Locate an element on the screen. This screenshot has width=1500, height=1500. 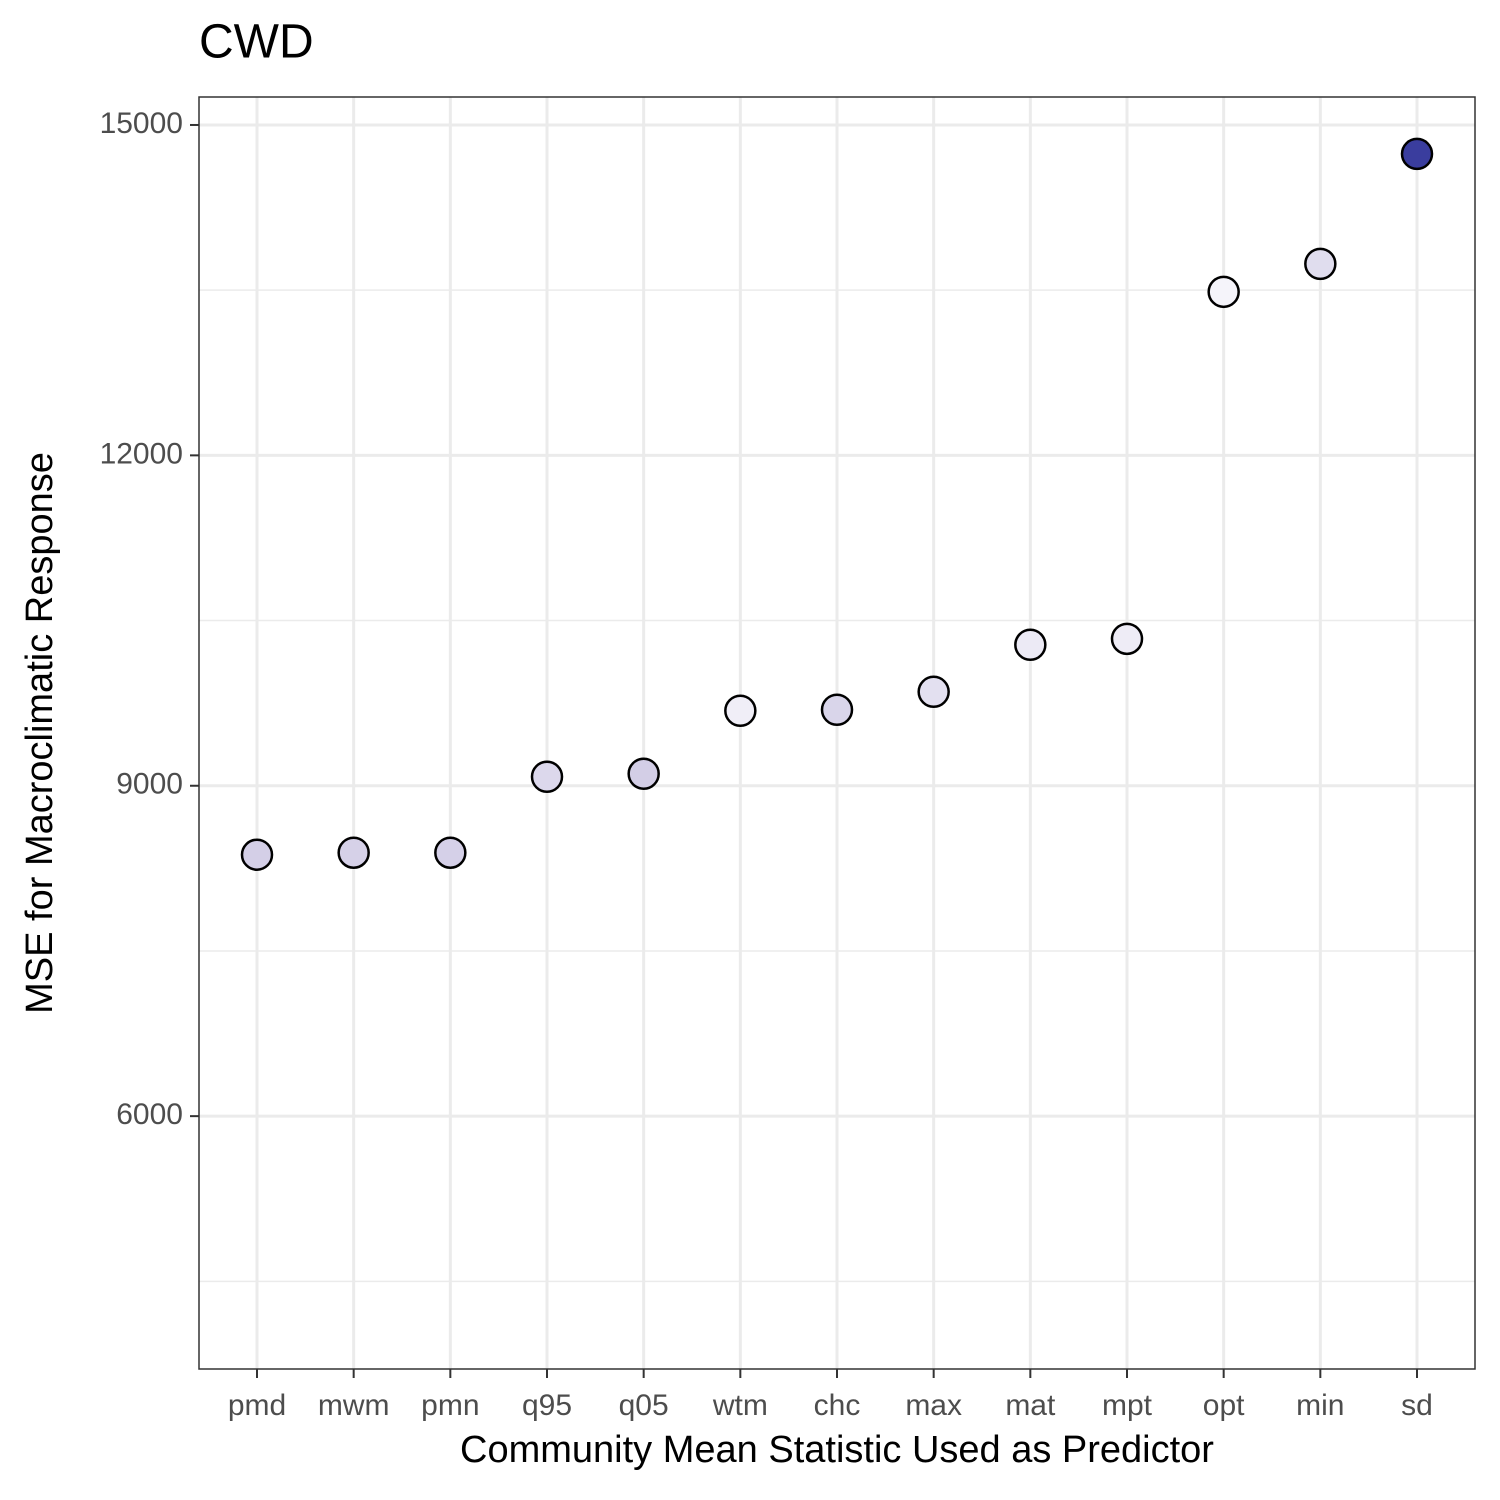
x-tick-label: q95 is located at coordinates (547, 1405).